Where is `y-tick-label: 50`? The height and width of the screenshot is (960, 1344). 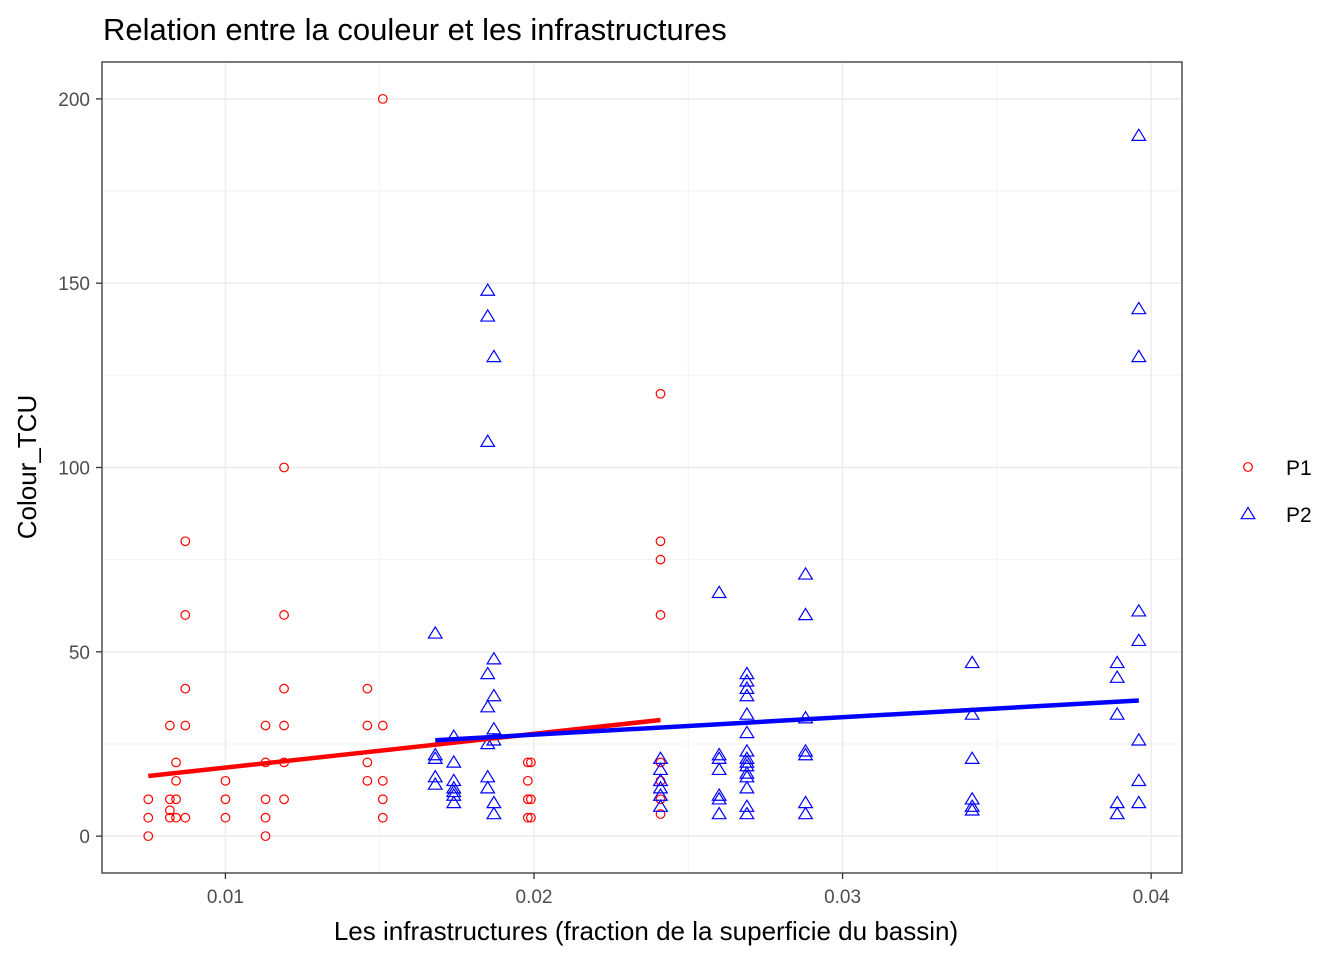 y-tick-label: 50 is located at coordinates (79, 653).